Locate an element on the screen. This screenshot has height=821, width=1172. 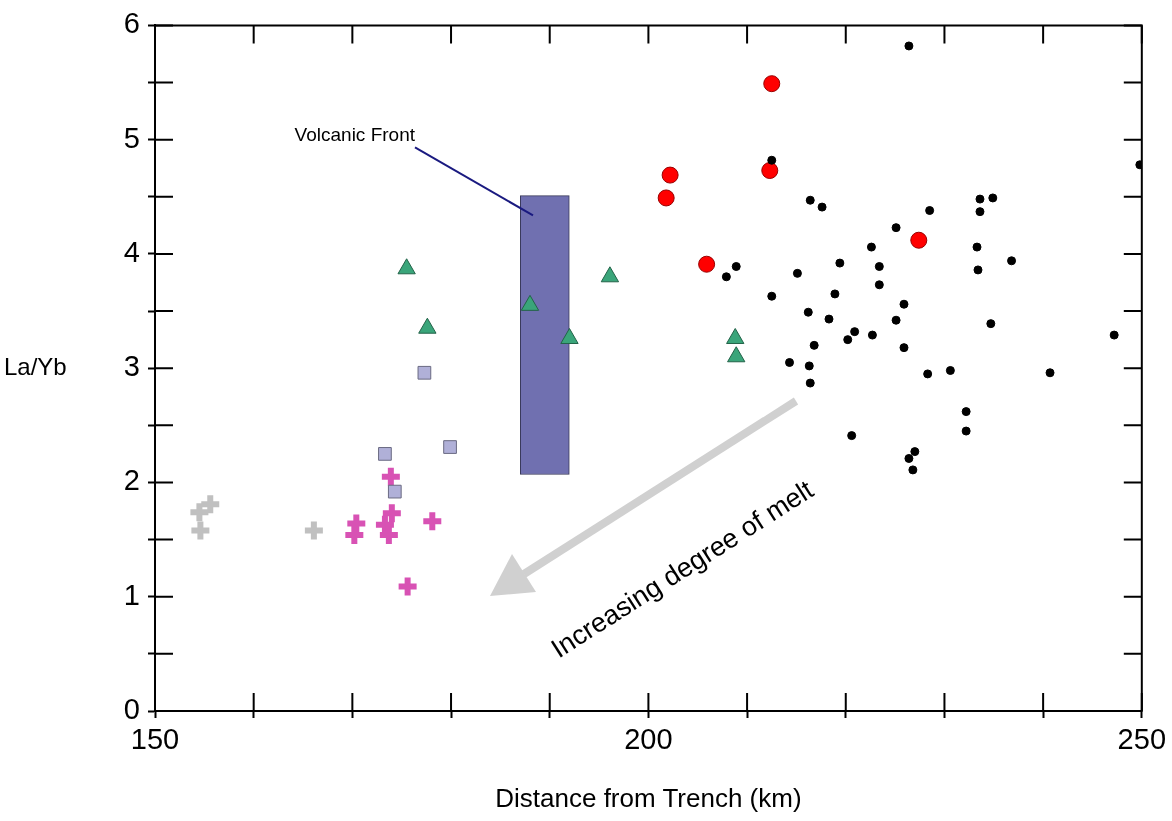
x-tick-label: 150 is located at coordinates (155, 739).